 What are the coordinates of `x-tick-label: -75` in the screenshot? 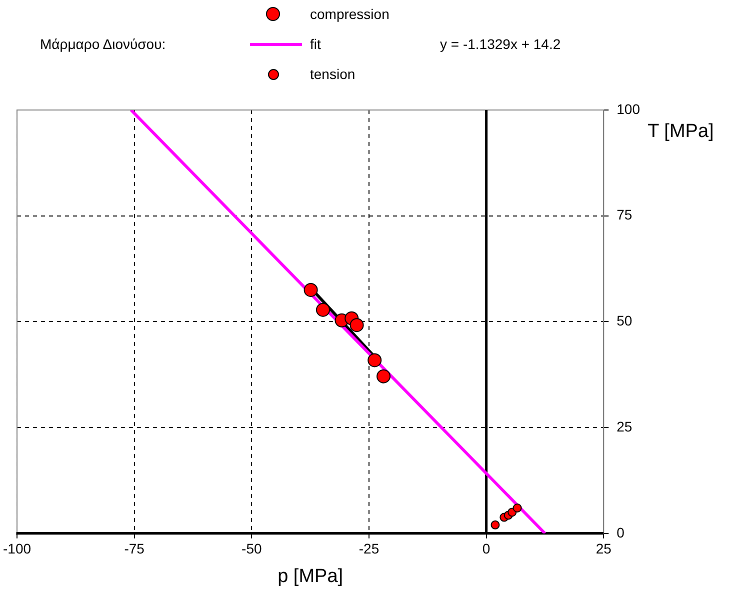 It's located at (134, 548).